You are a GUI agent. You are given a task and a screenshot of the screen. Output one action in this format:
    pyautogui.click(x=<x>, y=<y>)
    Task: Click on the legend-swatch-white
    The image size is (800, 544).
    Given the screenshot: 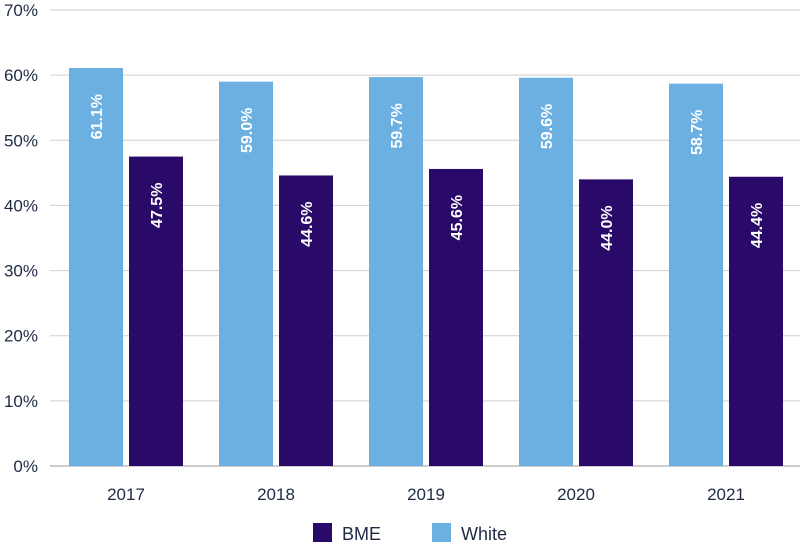 What is the action you would take?
    pyautogui.click(x=441, y=532)
    